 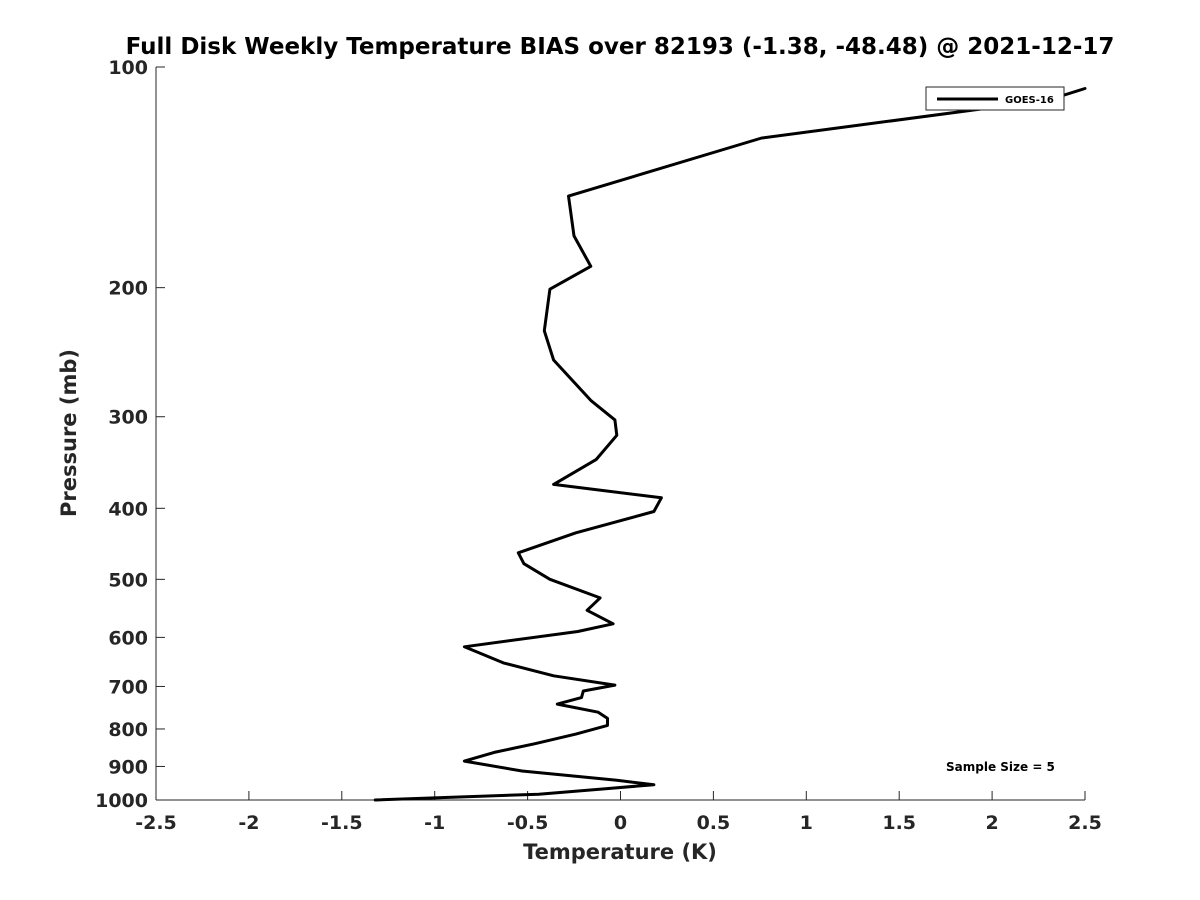 I want to click on y-tick-label: 900, so click(x=128, y=767).